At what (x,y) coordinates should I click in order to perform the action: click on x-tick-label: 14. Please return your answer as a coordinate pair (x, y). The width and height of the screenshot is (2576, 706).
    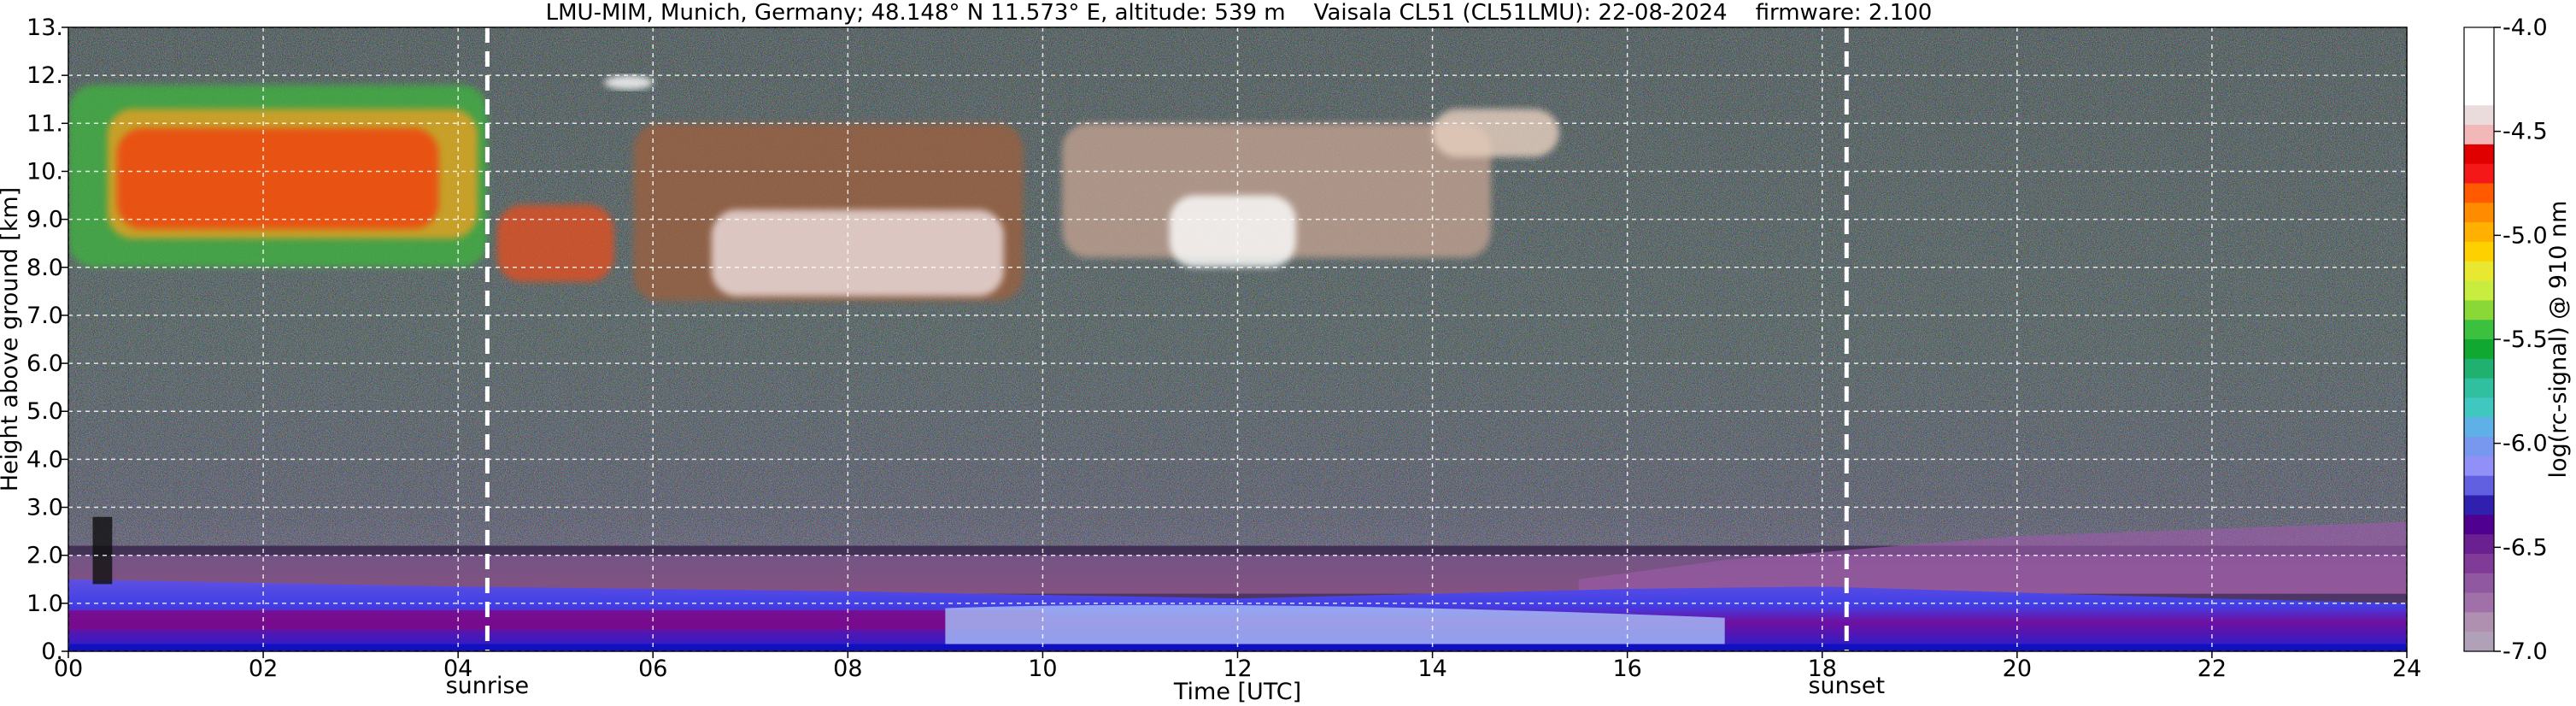
    Looking at the image, I should click on (1431, 669).